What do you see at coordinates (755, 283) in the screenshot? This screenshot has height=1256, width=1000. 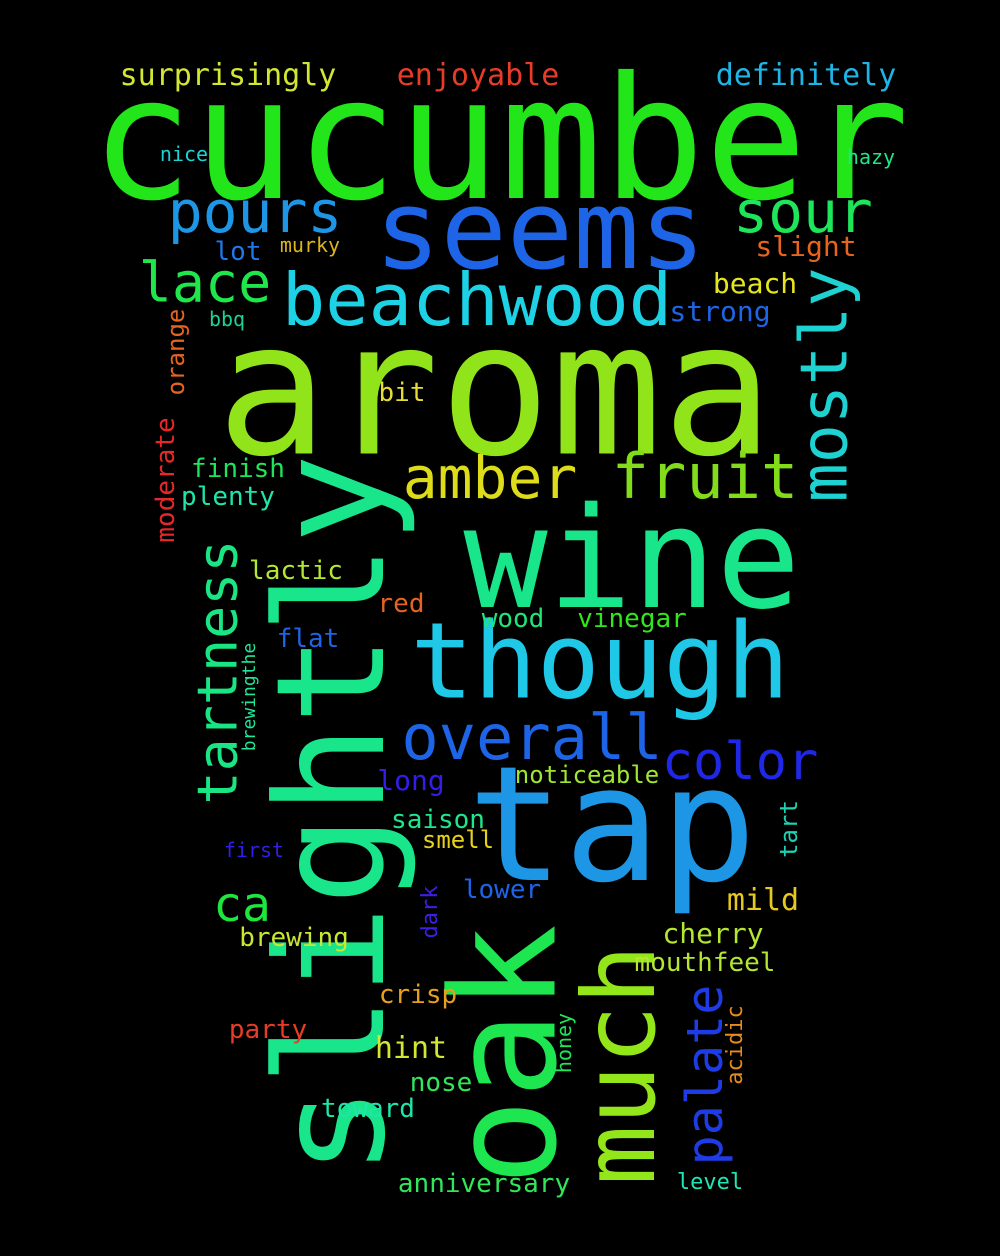 I see `word-beach: beach` at bounding box center [755, 283].